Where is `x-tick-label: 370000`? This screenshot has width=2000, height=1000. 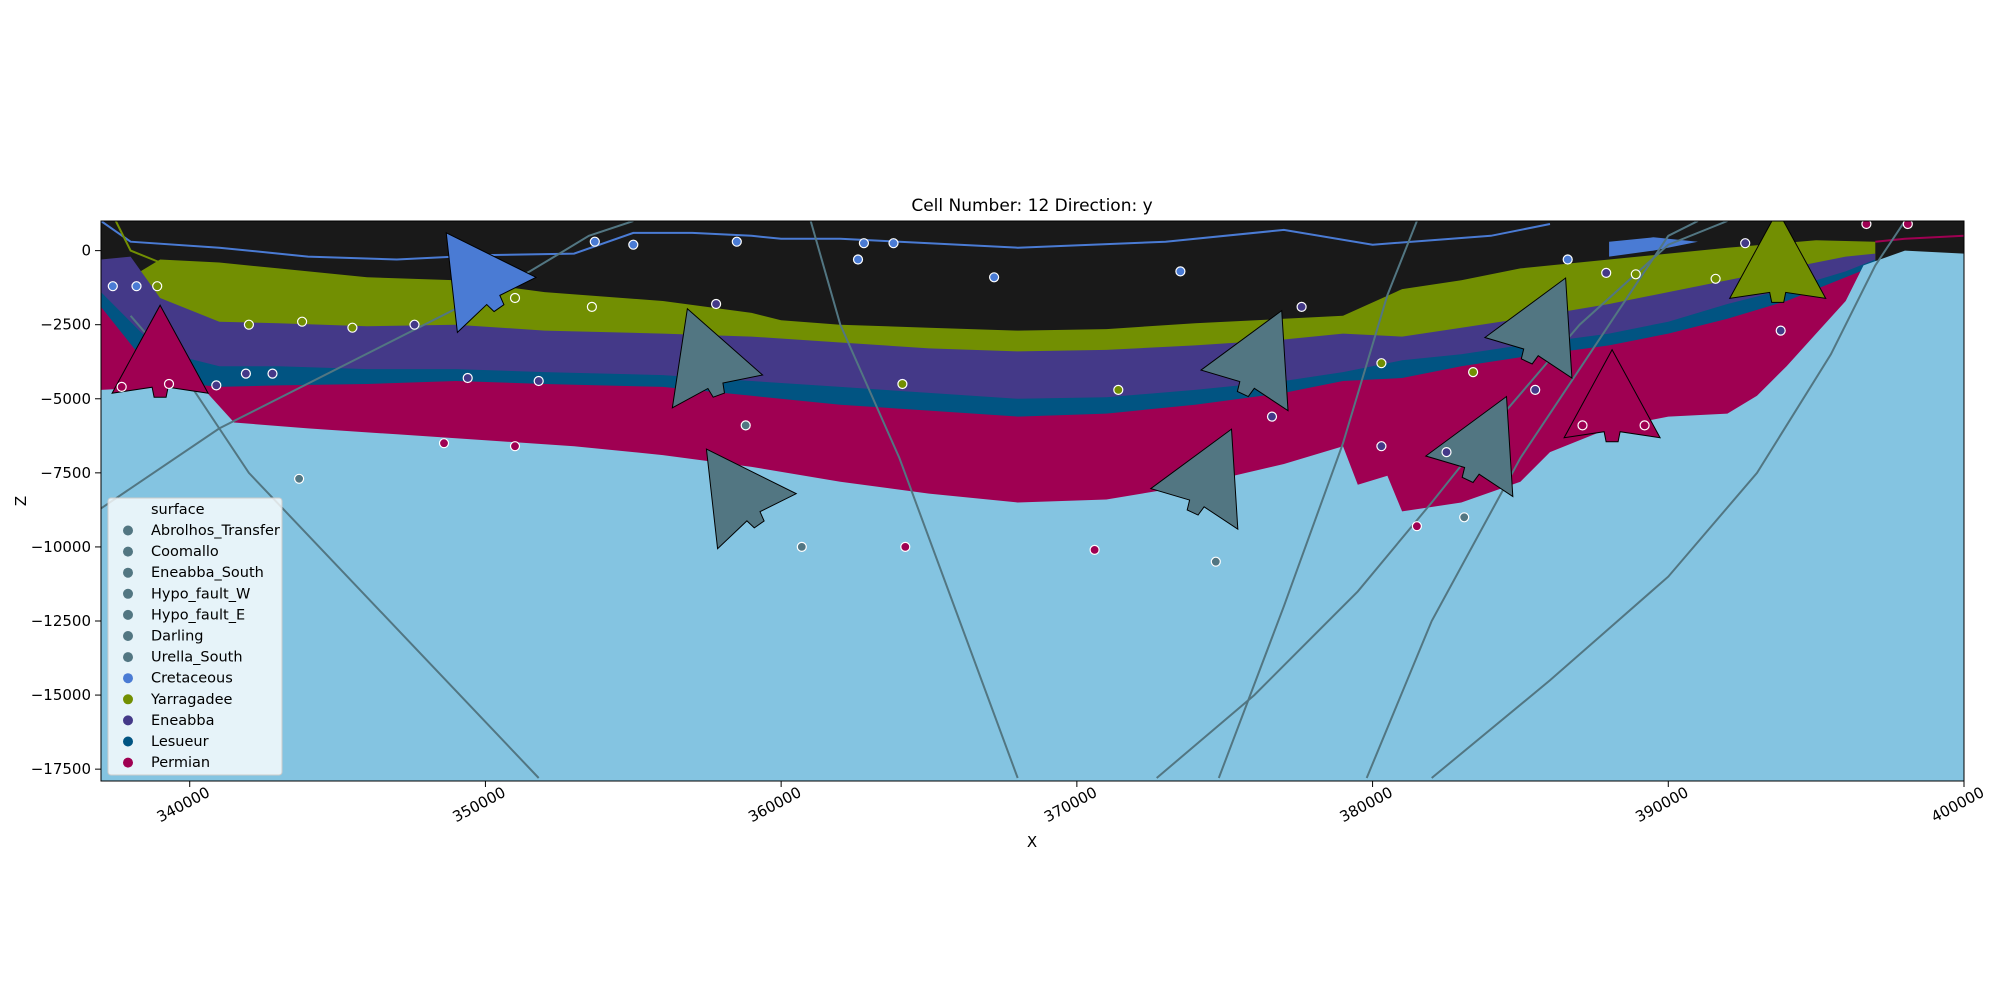
x-tick-label: 370000 is located at coordinates (1070, 804).